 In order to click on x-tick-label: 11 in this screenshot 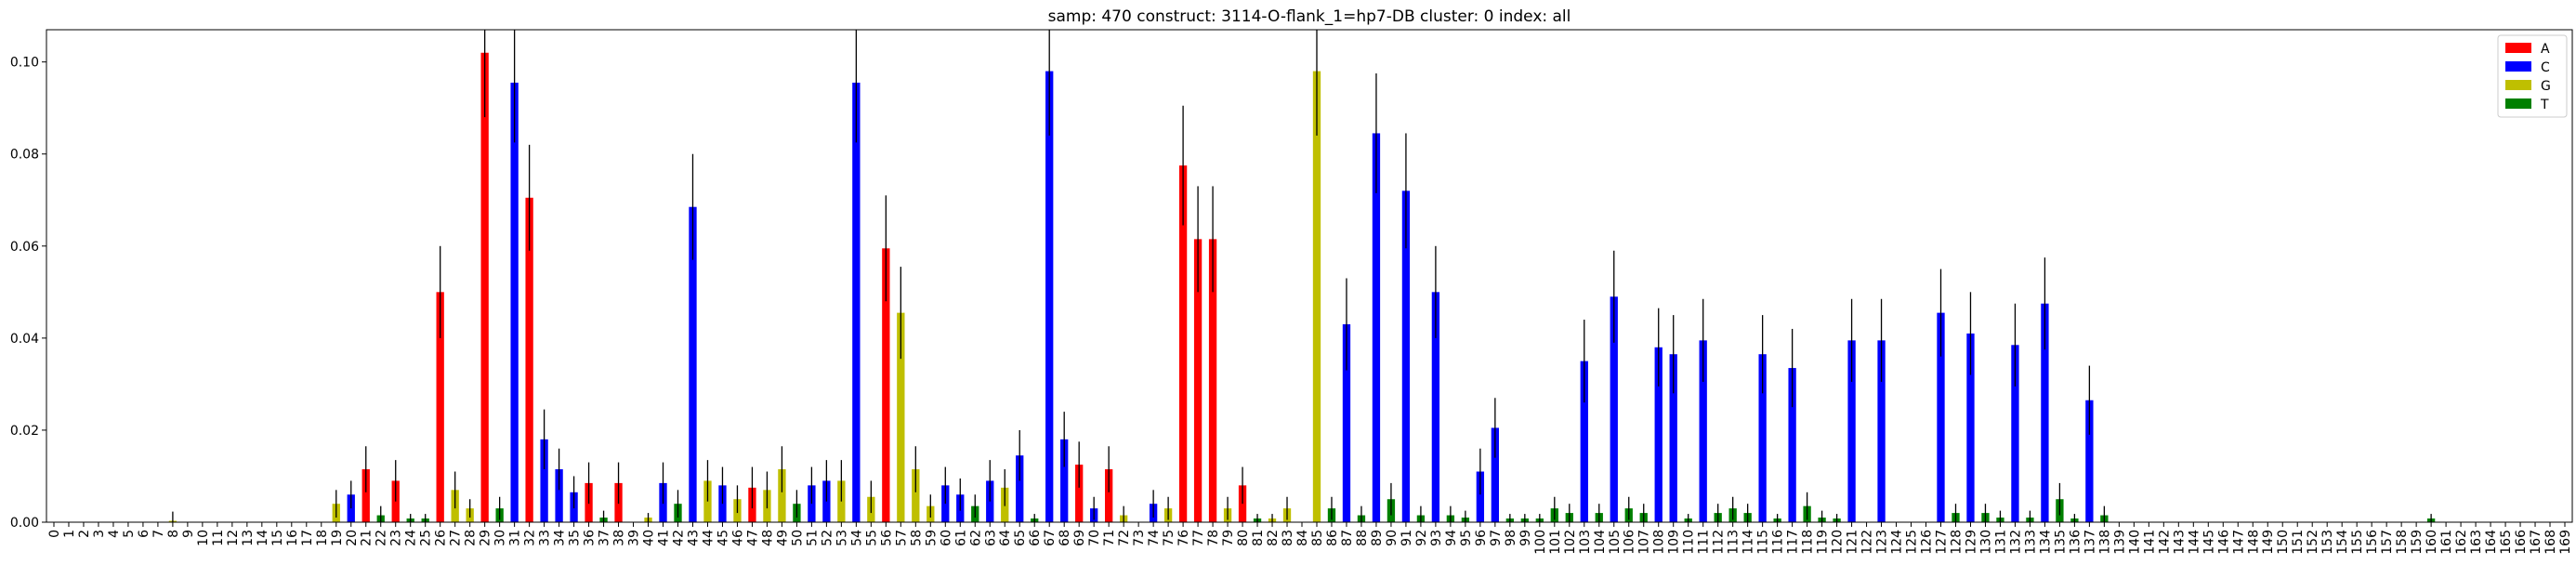, I will do `click(218, 538)`.